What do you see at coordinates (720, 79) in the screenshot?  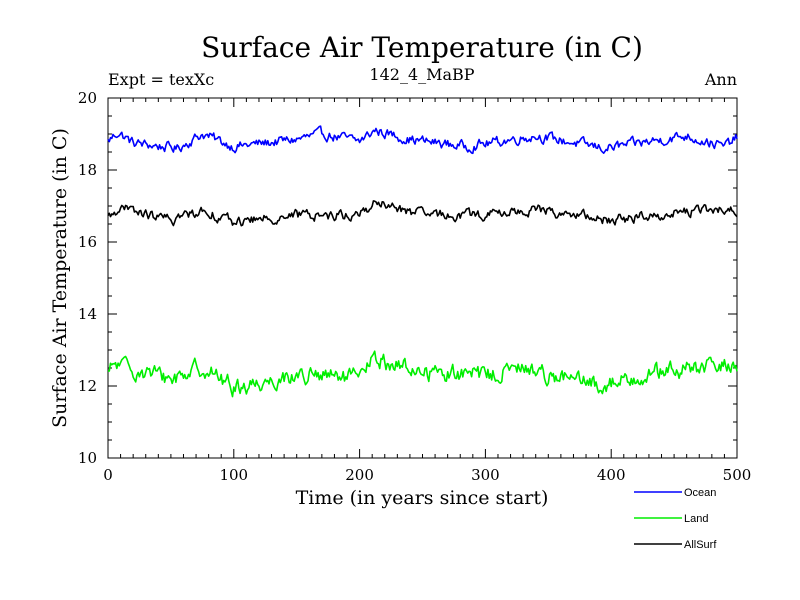 I see `season-label: Ann` at bounding box center [720, 79].